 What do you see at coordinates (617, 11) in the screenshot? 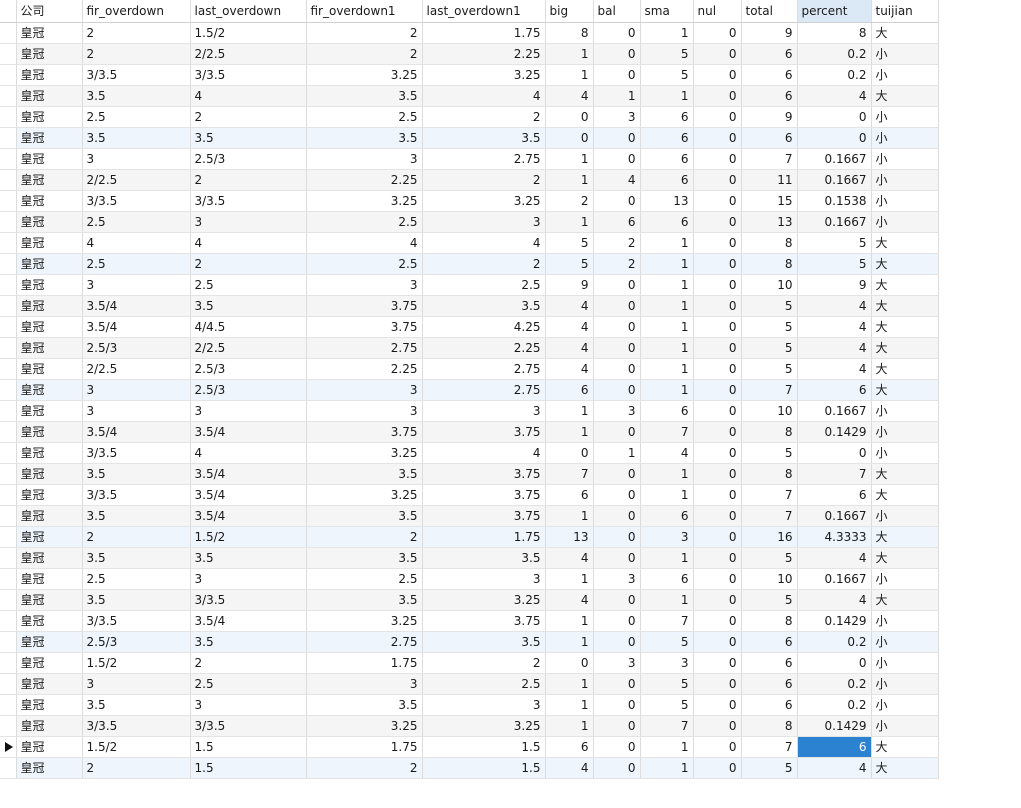
I see `column-header-bal: bal` at bounding box center [617, 11].